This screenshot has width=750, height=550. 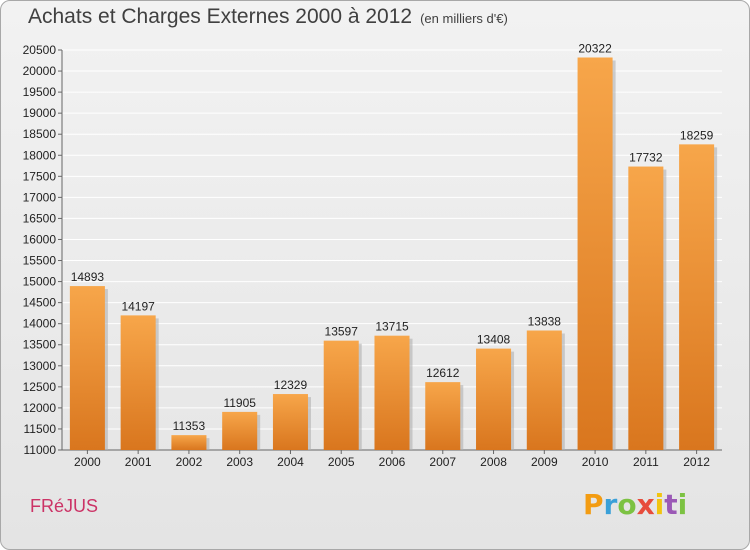 I want to click on y-tick-label: 14000, so click(x=40, y=324).